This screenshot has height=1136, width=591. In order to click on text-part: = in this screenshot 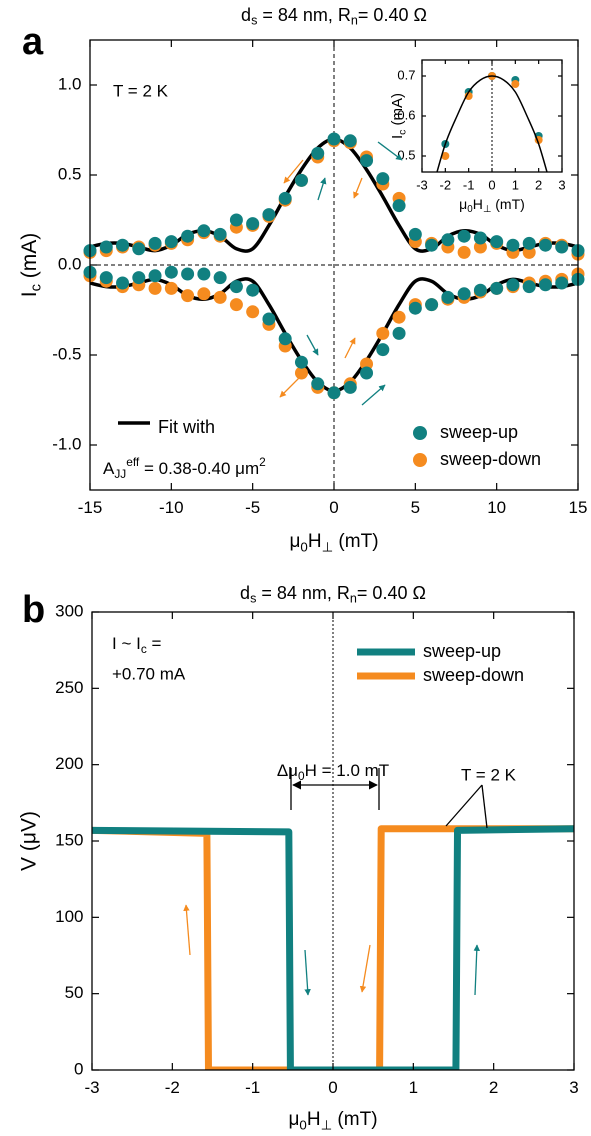, I will do `click(154, 643)`.